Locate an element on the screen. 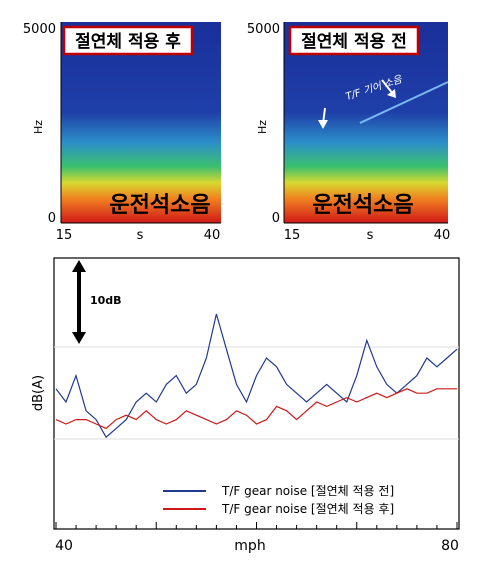 The height and width of the screenshot is (566, 483). gear-noise-trace is located at coordinates (404, 102).